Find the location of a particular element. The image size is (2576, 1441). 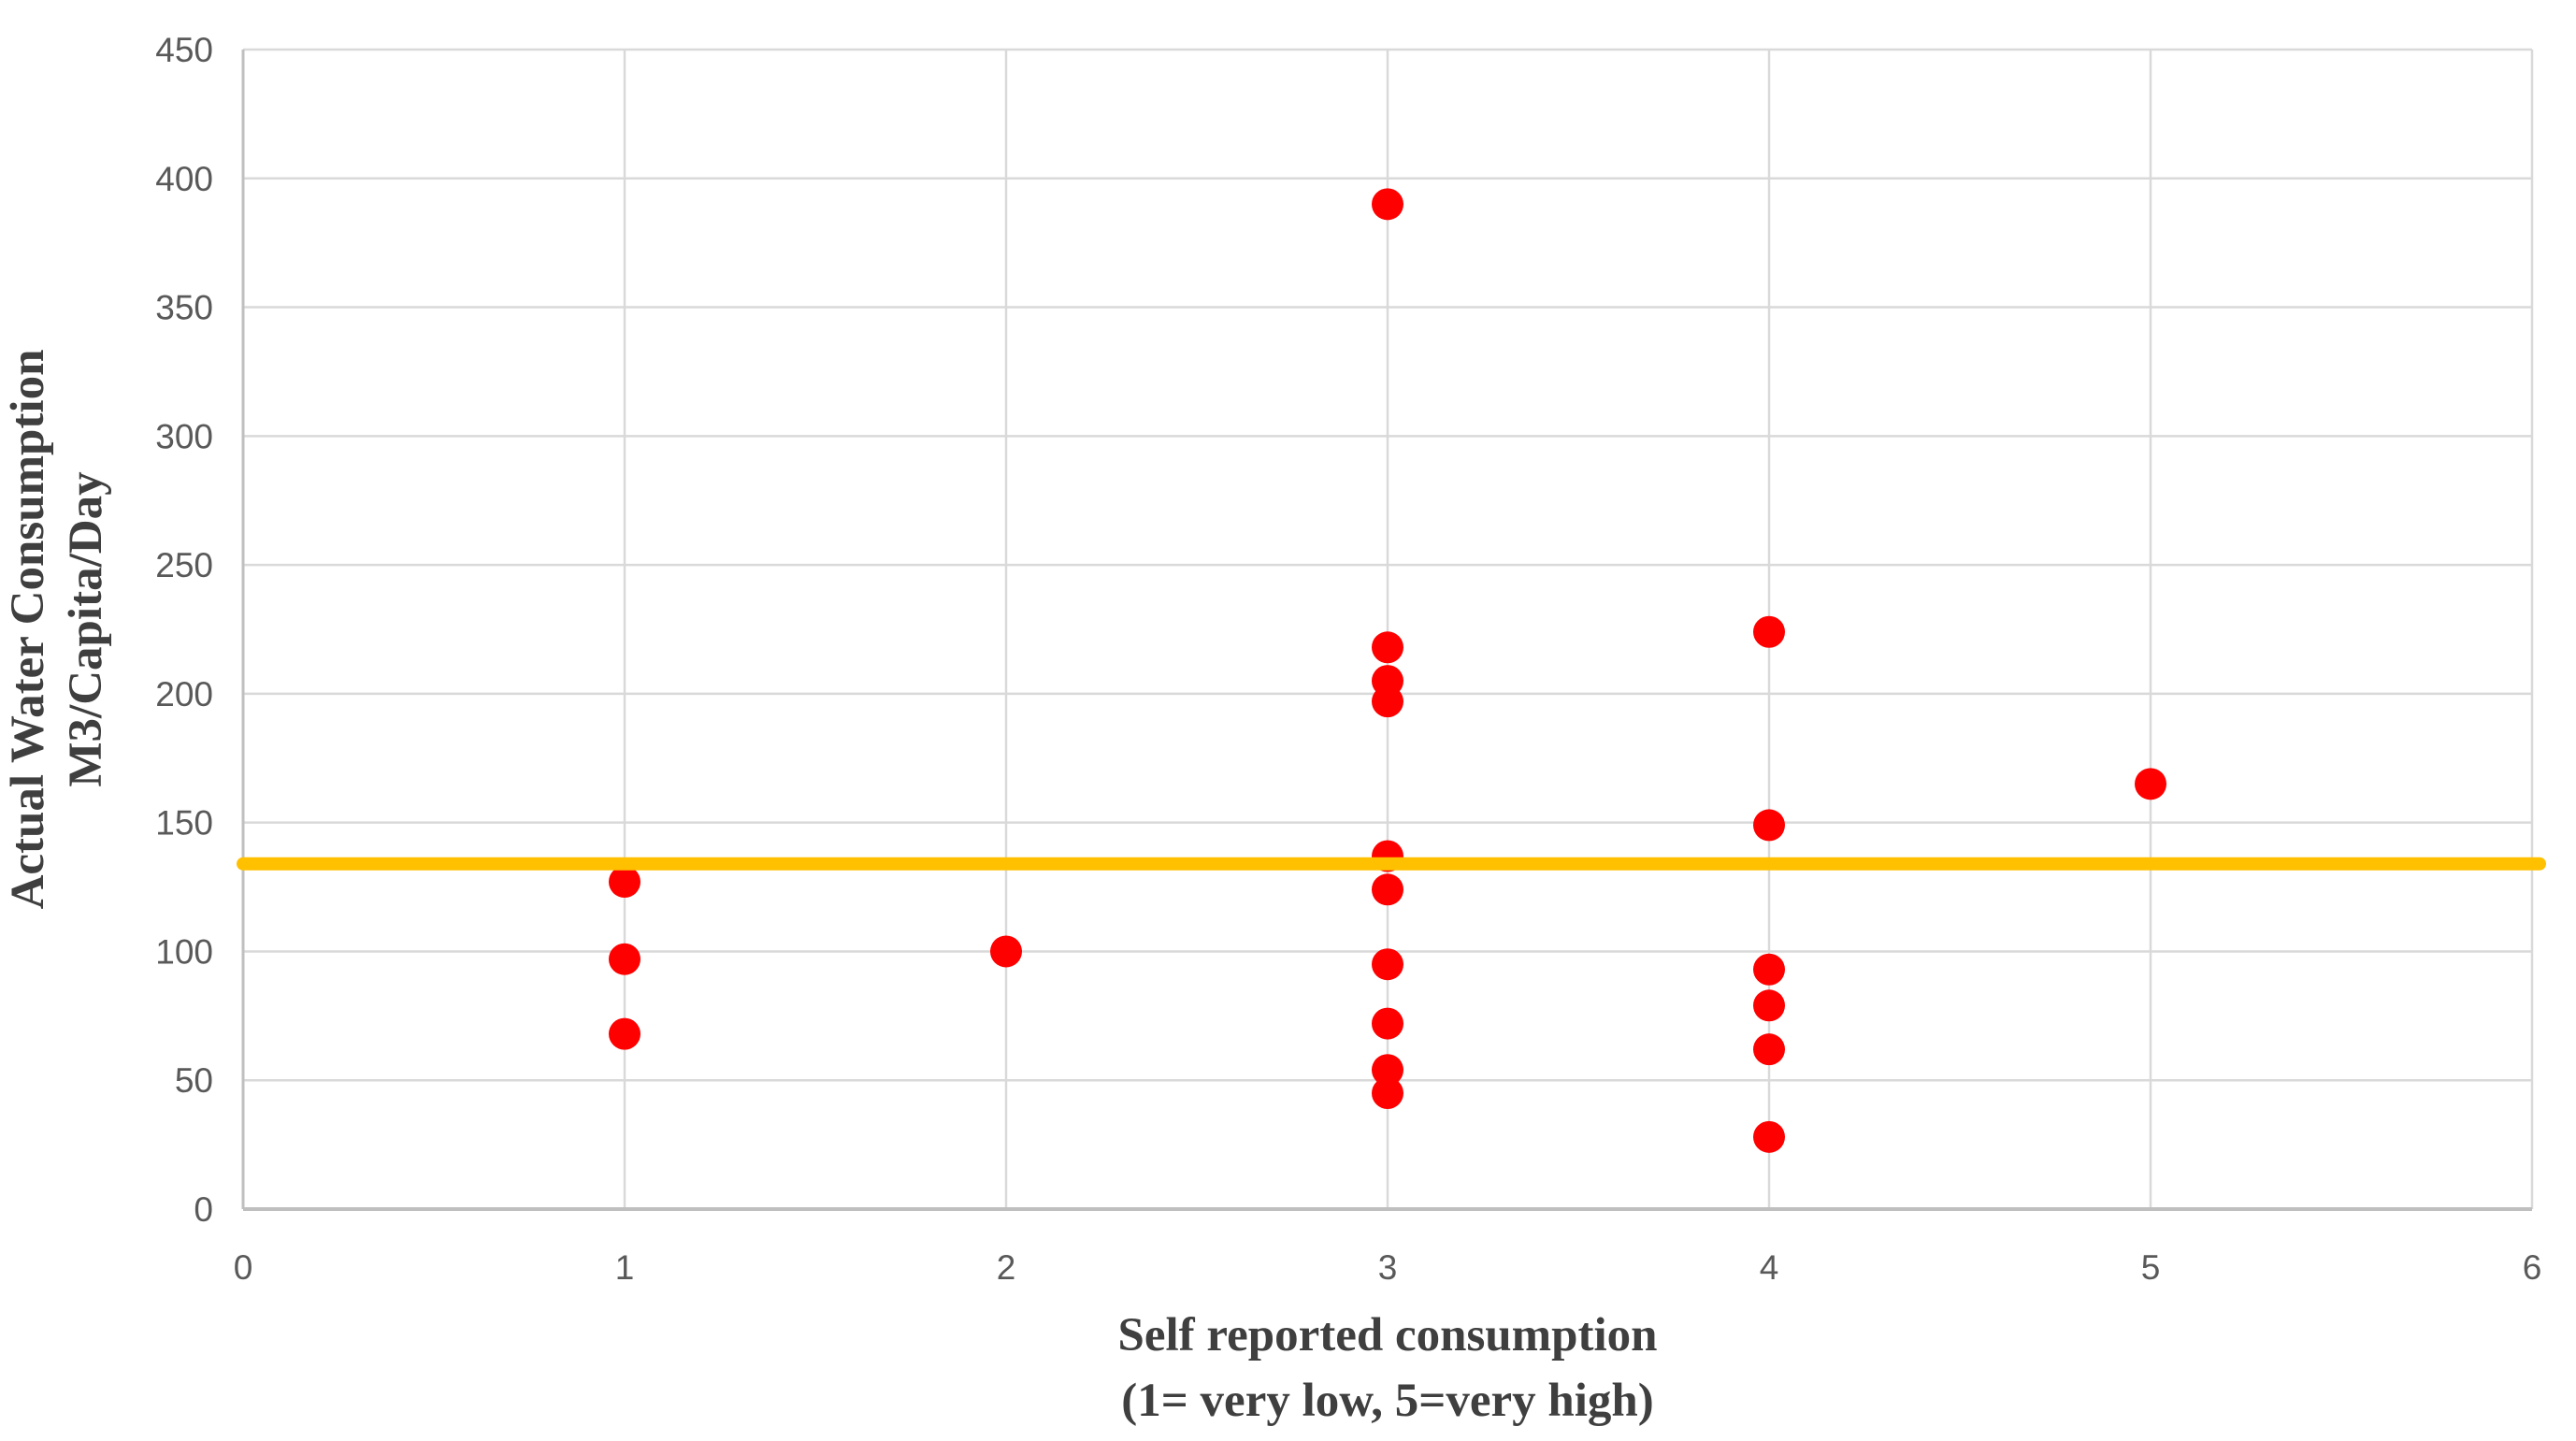

x-tick-label: 2 is located at coordinates (1006, 1267).